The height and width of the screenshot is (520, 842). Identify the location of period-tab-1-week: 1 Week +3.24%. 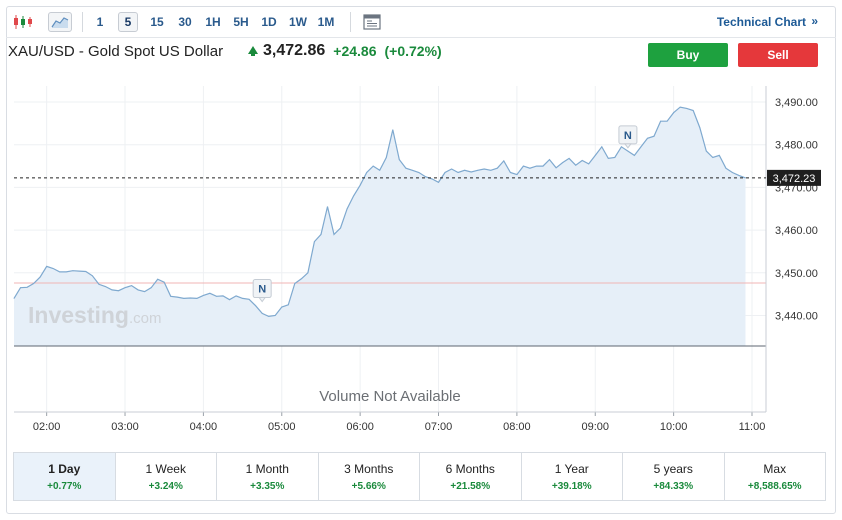
(166, 476).